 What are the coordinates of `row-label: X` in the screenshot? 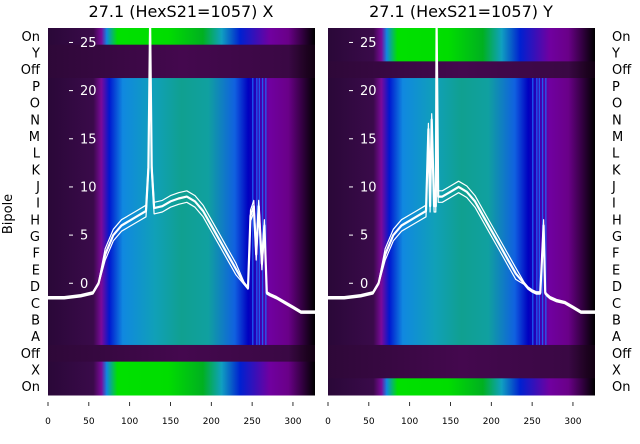 It's located at (616, 370).